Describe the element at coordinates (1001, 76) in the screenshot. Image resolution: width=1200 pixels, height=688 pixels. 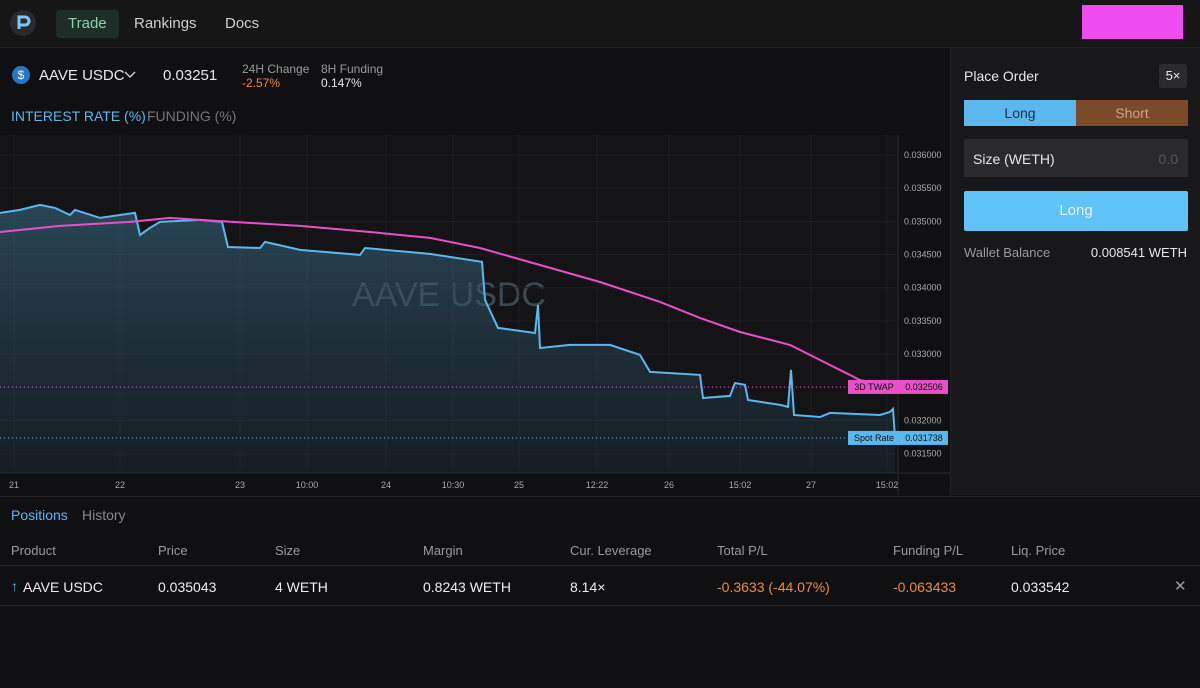
I see `panel-title: Place Order` at that location.